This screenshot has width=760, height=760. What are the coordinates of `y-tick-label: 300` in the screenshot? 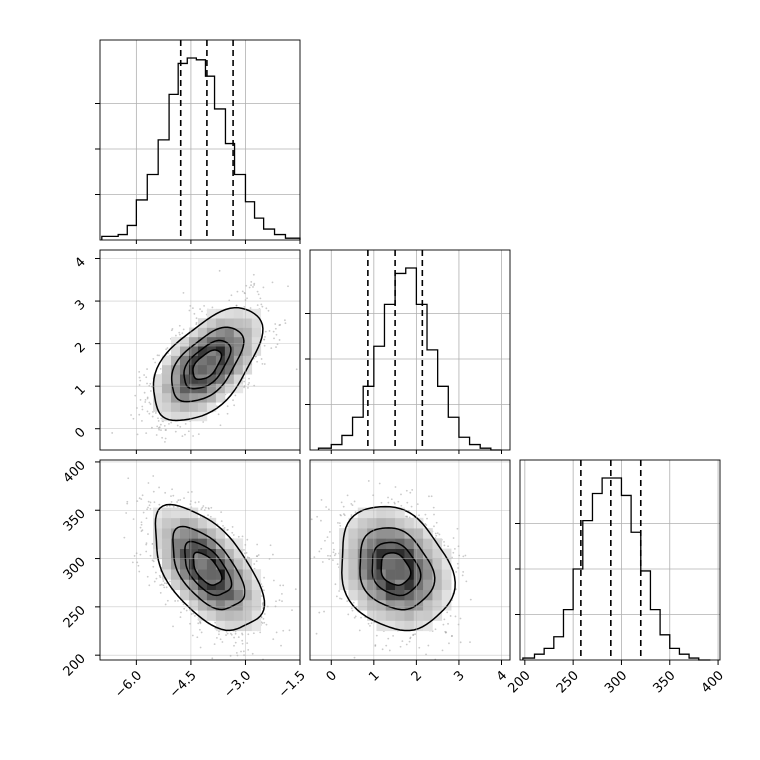 It's located at (75, 569).